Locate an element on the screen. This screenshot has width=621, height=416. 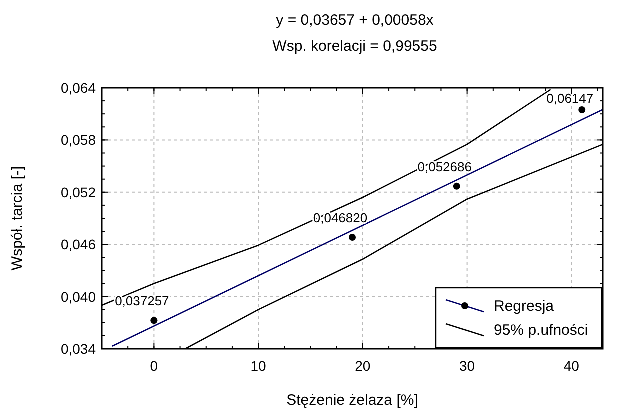
chart-title: y = 0,03657 + 0,00058x is located at coordinates (355, 20).